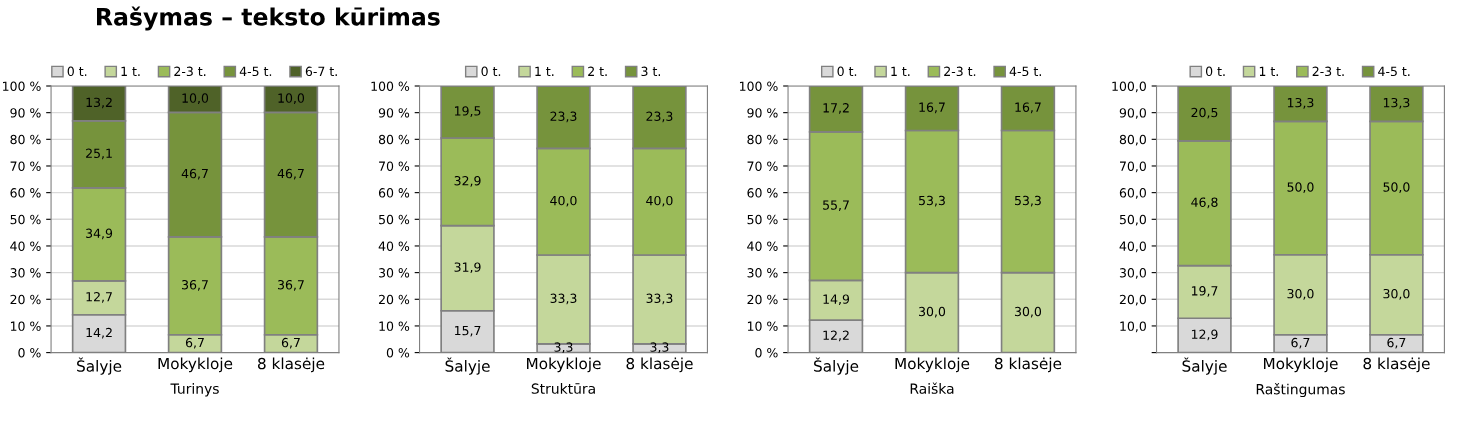 This screenshot has height=430, width=1459. What do you see at coordinates (467, 331) in the screenshot?
I see `data-label: 15,7` at bounding box center [467, 331].